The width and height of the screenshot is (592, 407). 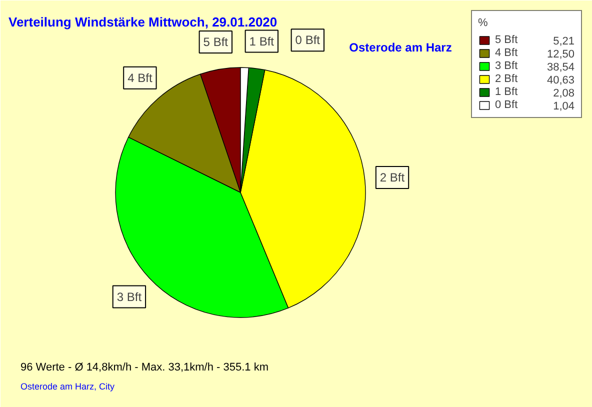 What do you see at coordinates (564, 94) in the screenshot?
I see `data-label: 2,08` at bounding box center [564, 94].